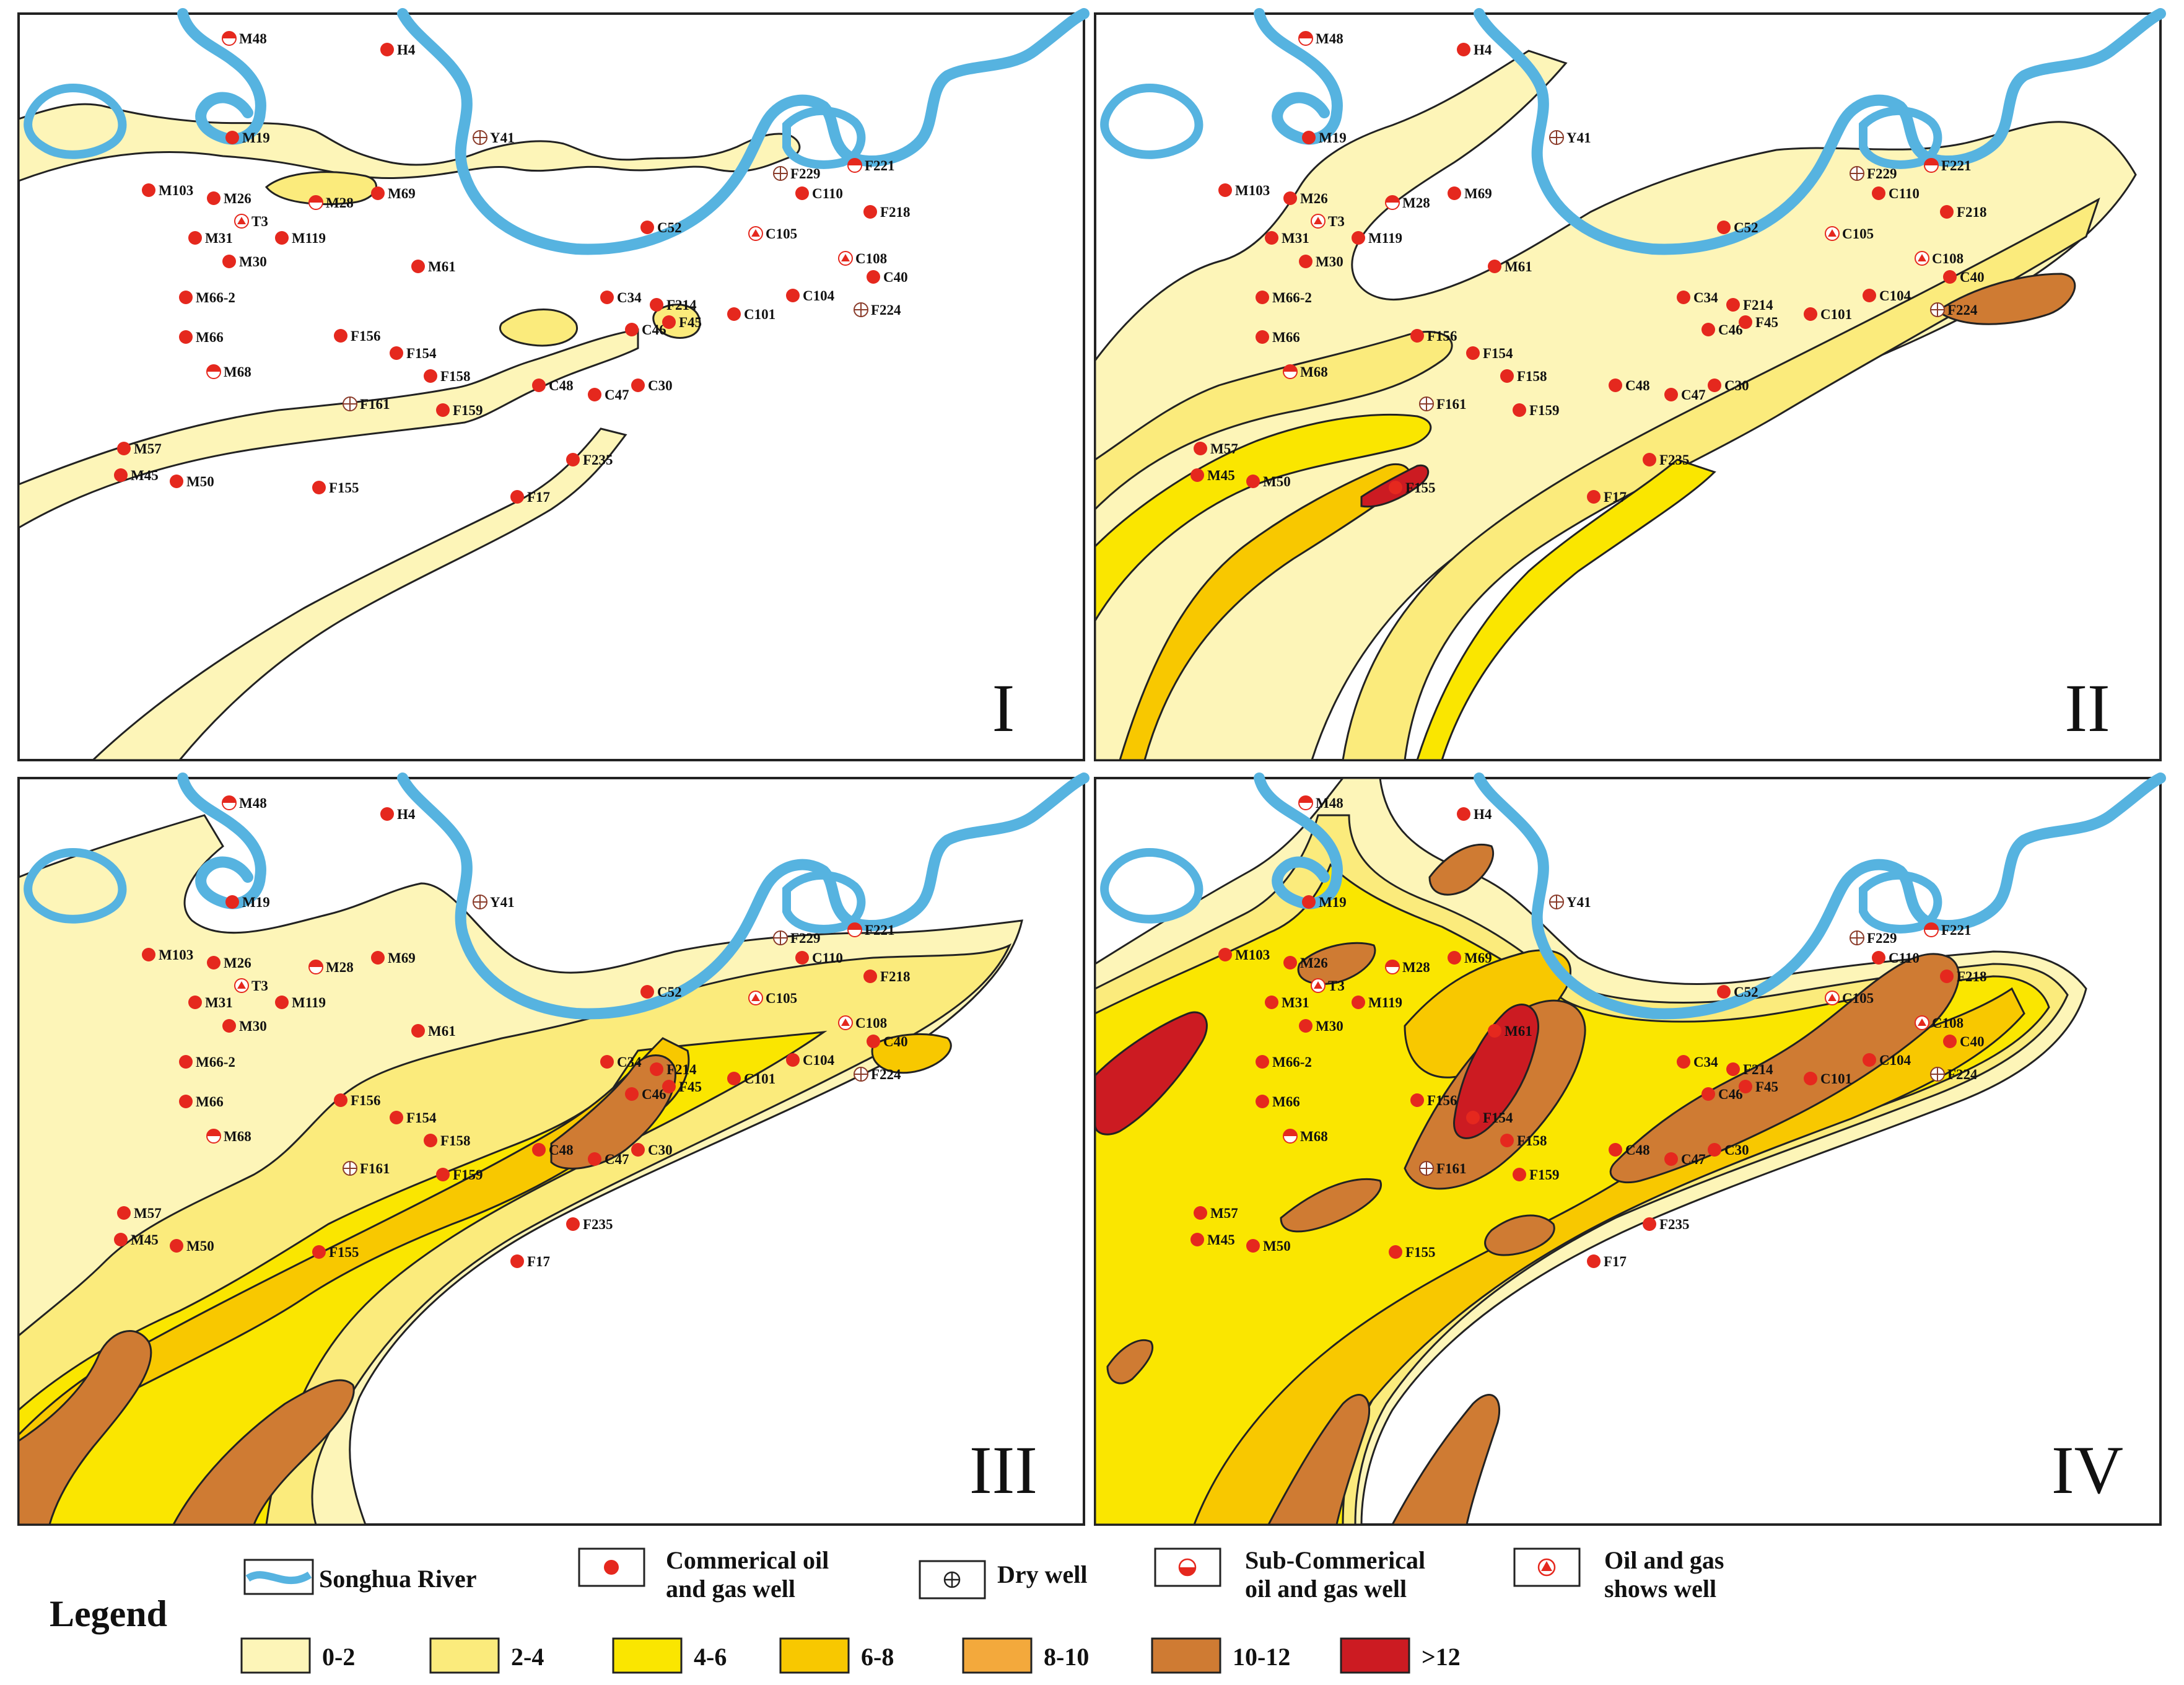  What do you see at coordinates (448, 1141) in the screenshot?
I see `well-marker: F158` at bounding box center [448, 1141].